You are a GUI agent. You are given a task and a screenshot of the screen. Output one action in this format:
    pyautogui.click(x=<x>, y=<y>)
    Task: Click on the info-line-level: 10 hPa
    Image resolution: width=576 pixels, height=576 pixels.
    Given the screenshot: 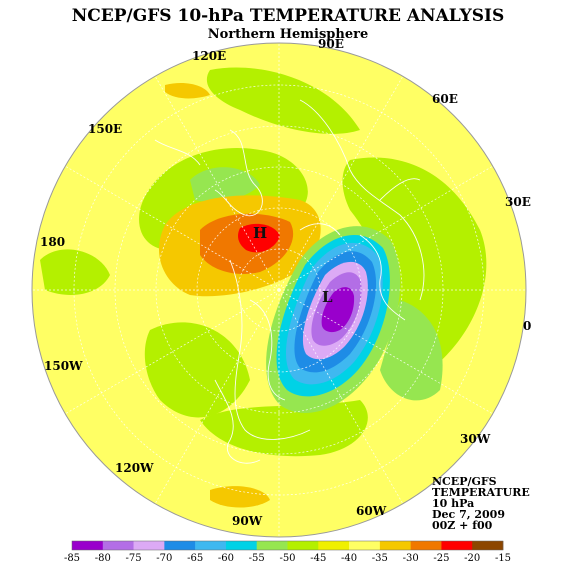 What is the action you would take?
    pyautogui.click(x=453, y=503)
    